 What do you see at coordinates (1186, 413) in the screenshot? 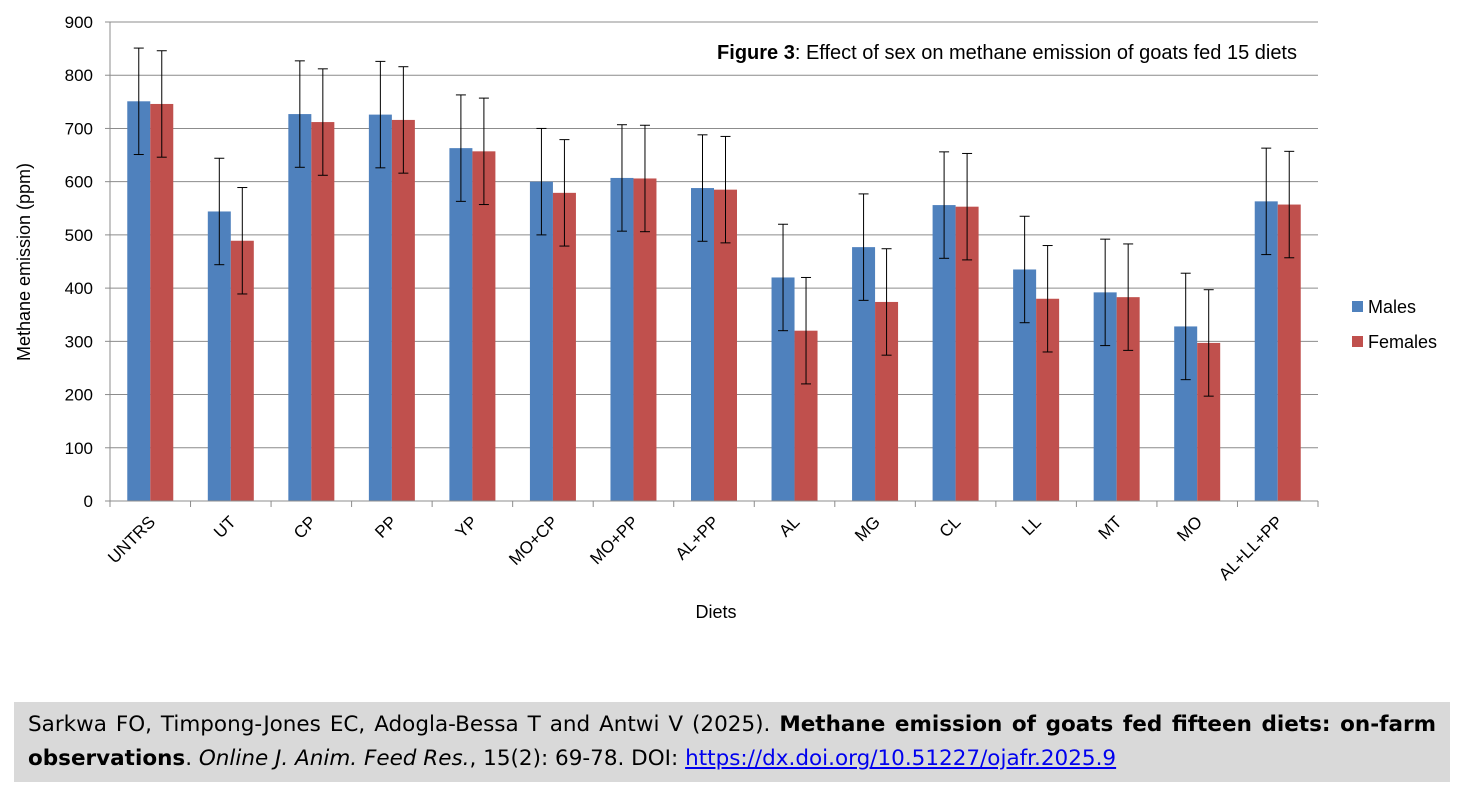
I see `bar-males-mo` at bounding box center [1186, 413].